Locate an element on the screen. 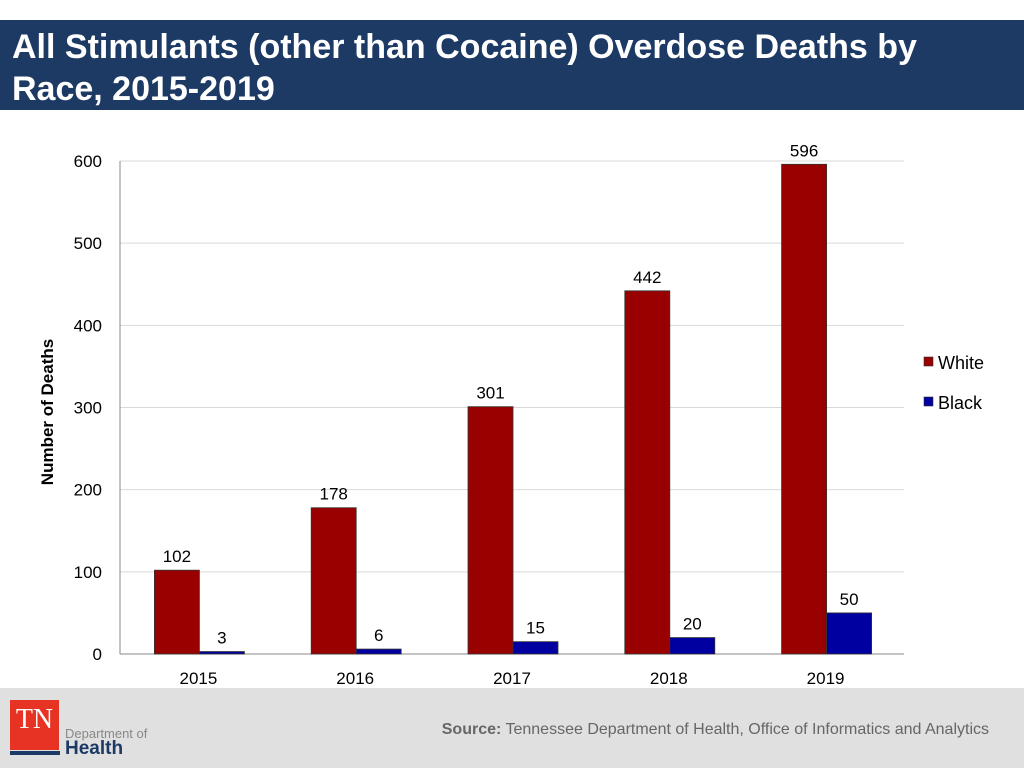  data-label: 301 is located at coordinates (490, 393).